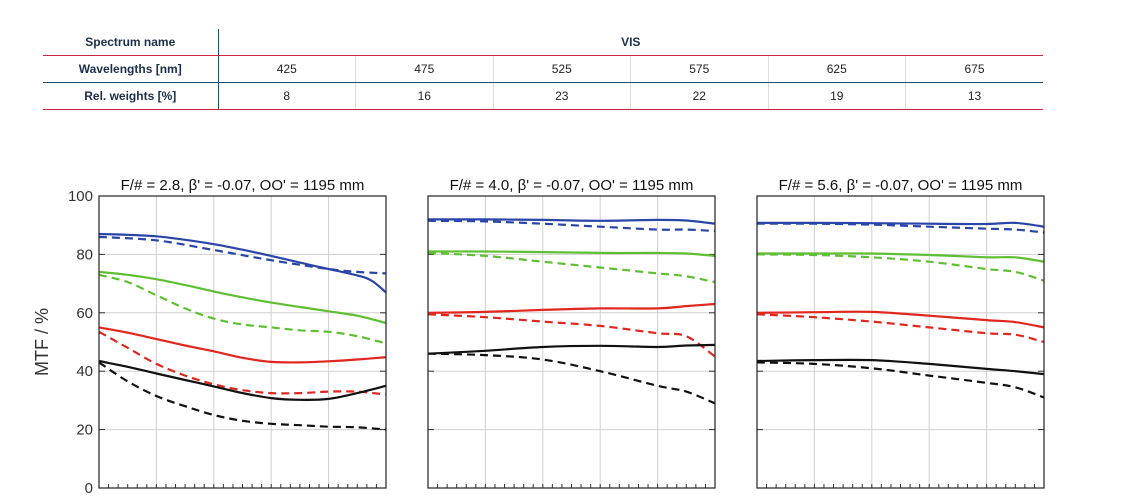  Describe the element at coordinates (131, 96) in the screenshot. I see `row-header: Rel. weights [%]` at that location.